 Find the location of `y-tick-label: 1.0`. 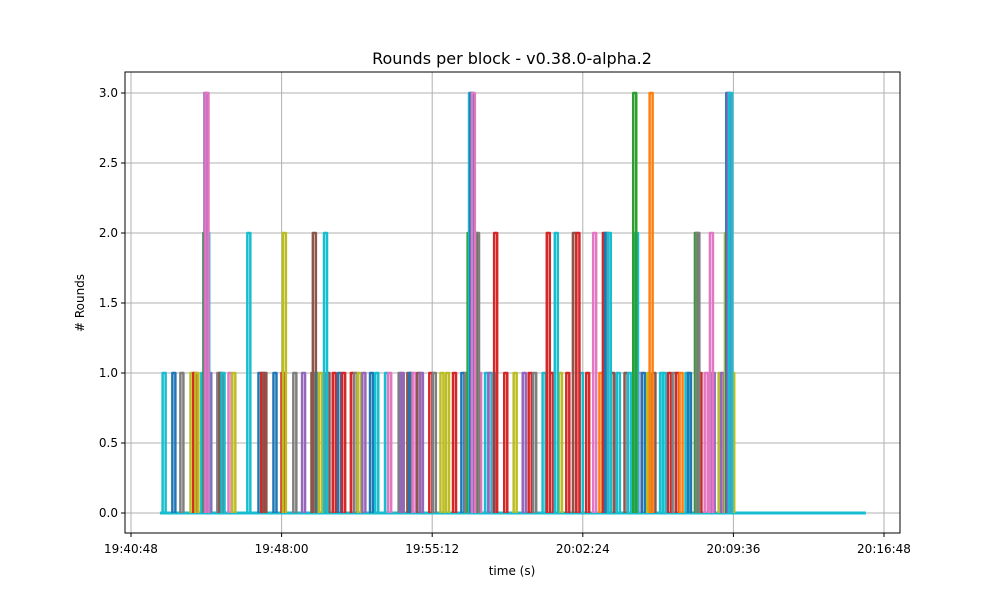

y-tick-label: 1.0 is located at coordinates (108, 373).